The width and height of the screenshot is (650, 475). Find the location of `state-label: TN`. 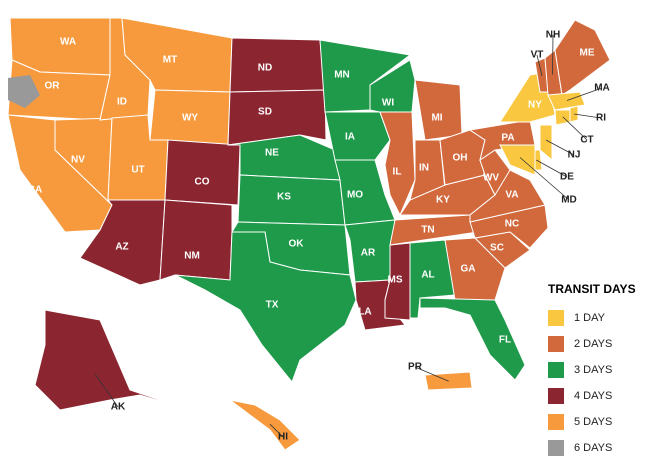

state-label: TN is located at coordinates (427, 230).